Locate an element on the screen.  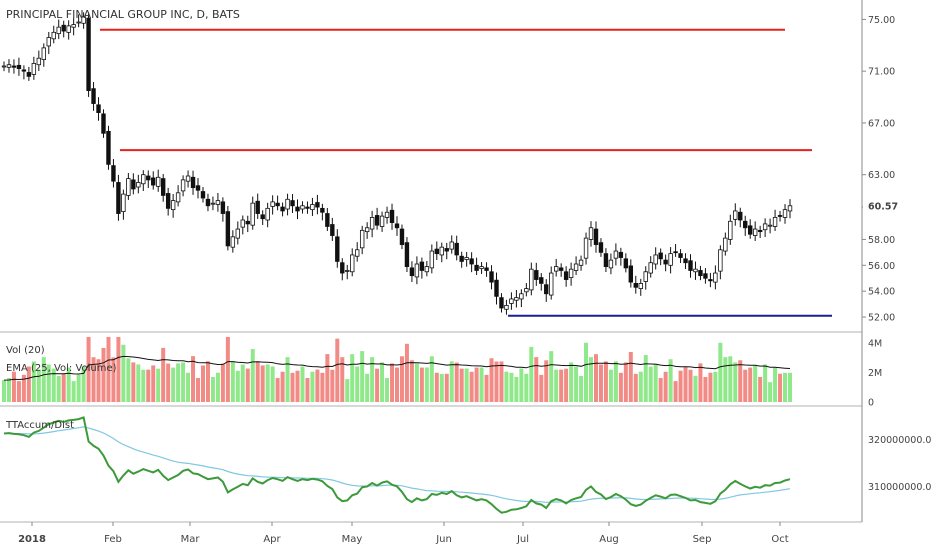
last-price-label: 60.57 is located at coordinates (883, 207).